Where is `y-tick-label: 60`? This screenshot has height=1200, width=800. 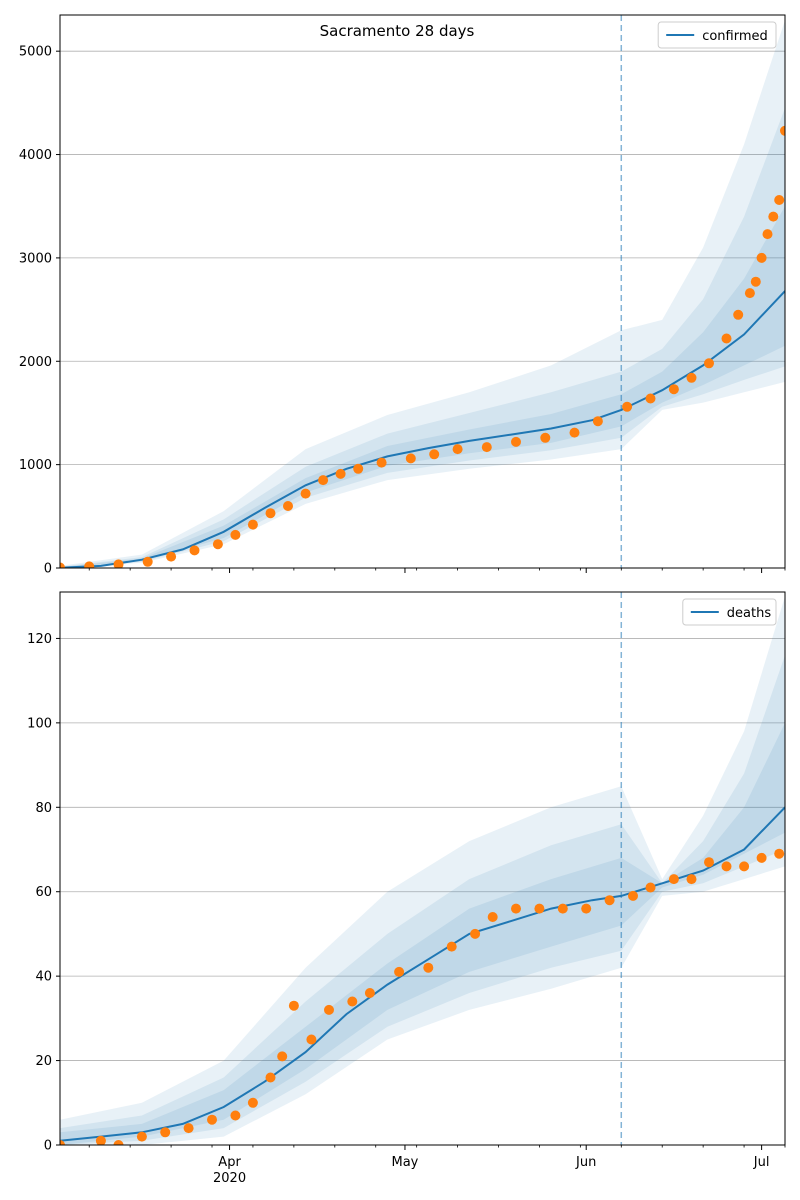
y-tick-label: 60 is located at coordinates (43, 892).